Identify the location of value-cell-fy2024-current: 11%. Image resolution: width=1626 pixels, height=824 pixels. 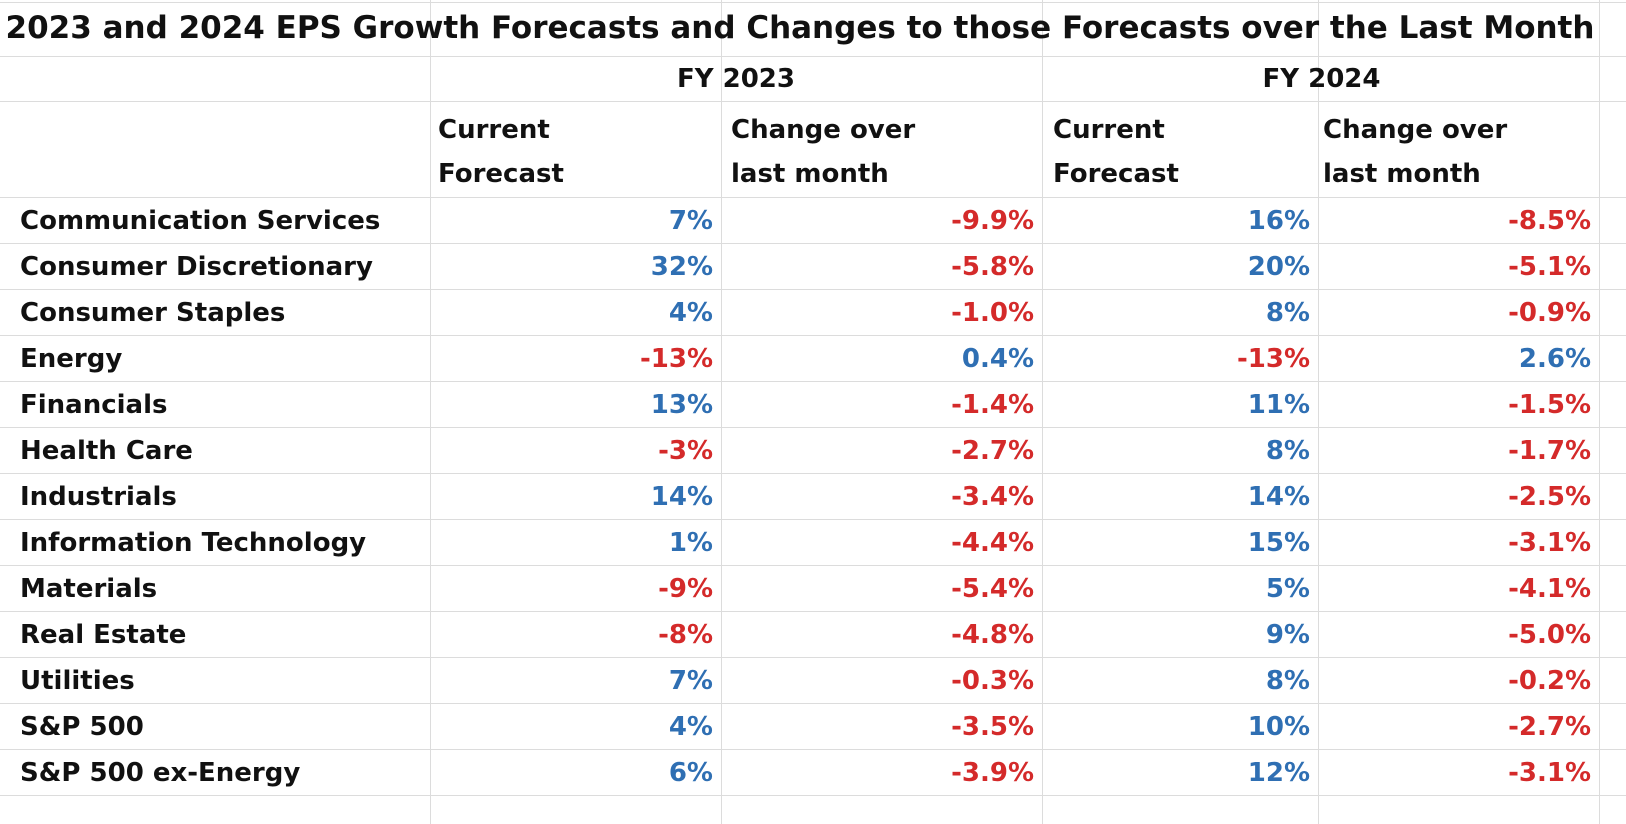
(1278, 405).